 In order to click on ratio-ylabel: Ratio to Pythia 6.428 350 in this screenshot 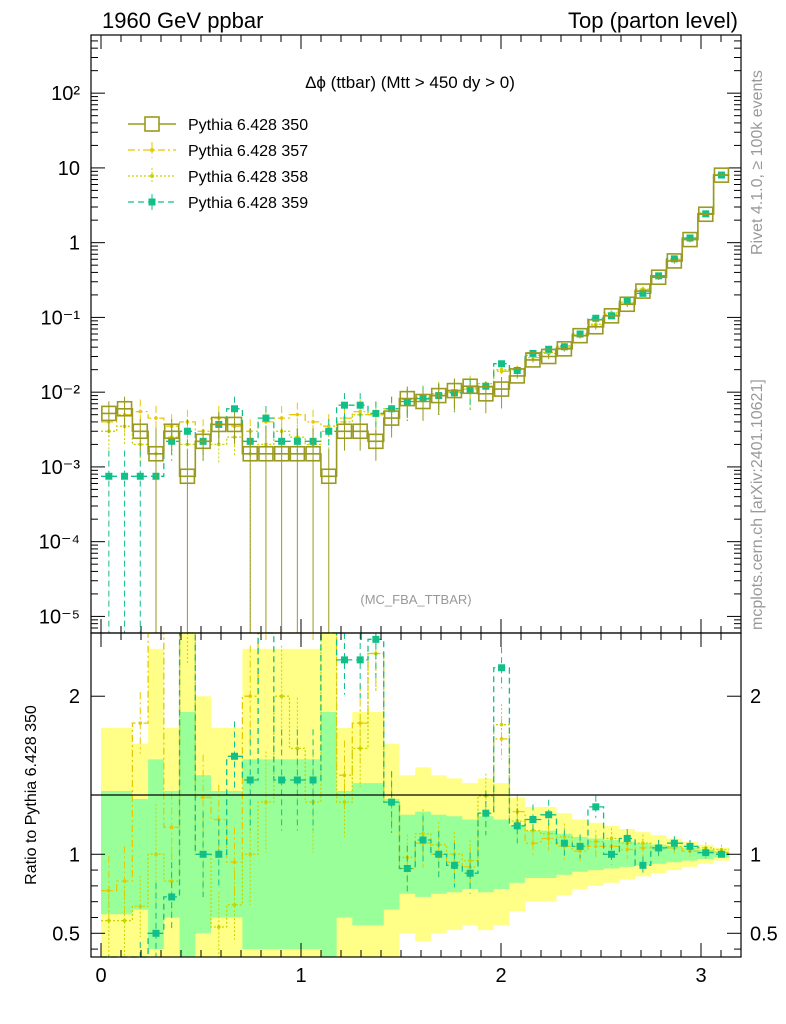, I will do `click(31, 795)`.